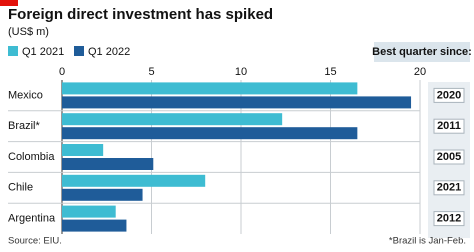  Describe the element at coordinates (420, 72) in the screenshot. I see `x-tick-label: 20` at that location.